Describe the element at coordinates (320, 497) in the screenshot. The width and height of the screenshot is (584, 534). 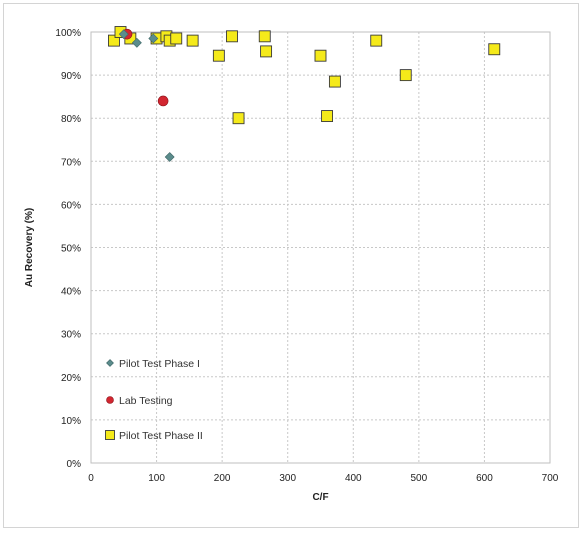
I see `x-axis-title: C/F` at that location.